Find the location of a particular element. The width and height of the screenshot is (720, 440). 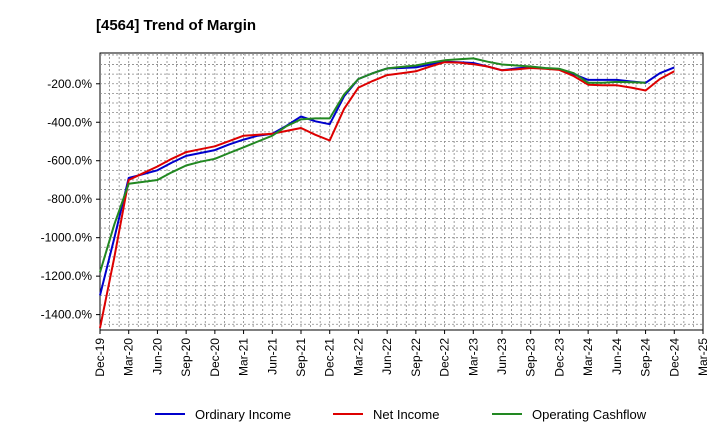

x-tick-label: Sep-21 is located at coordinates (301, 357).